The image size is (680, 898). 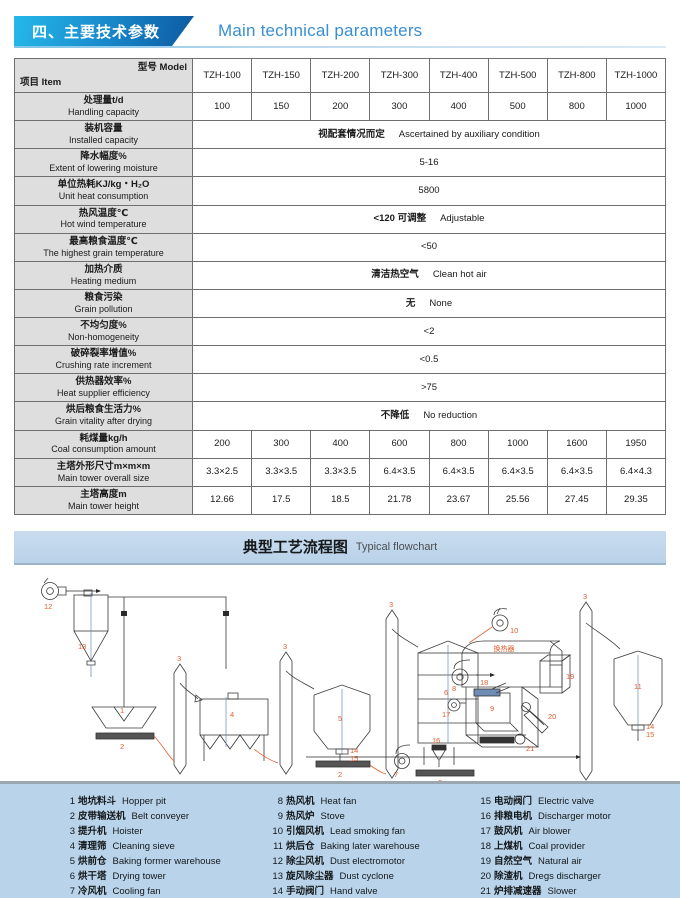 I want to click on legend-item-en: Cleaning sieve, so click(x=143, y=846).